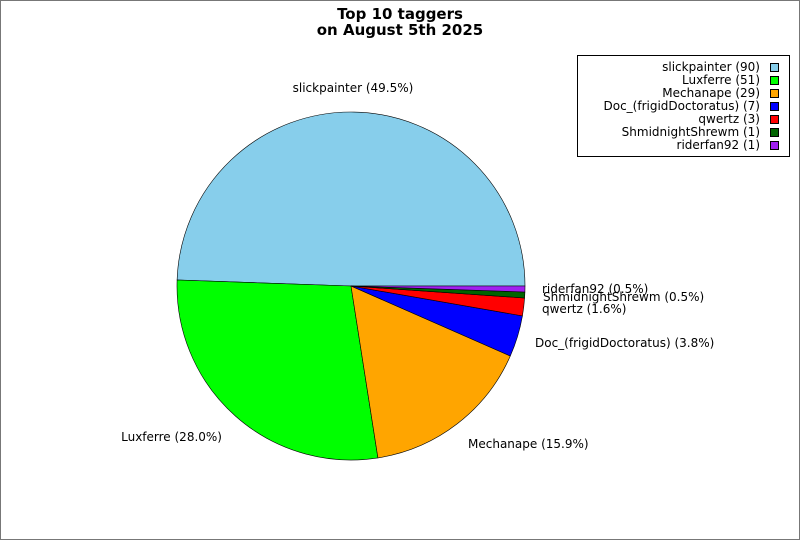 The height and width of the screenshot is (540, 800). I want to click on legend-item: Mechanape (29), so click(683, 93).